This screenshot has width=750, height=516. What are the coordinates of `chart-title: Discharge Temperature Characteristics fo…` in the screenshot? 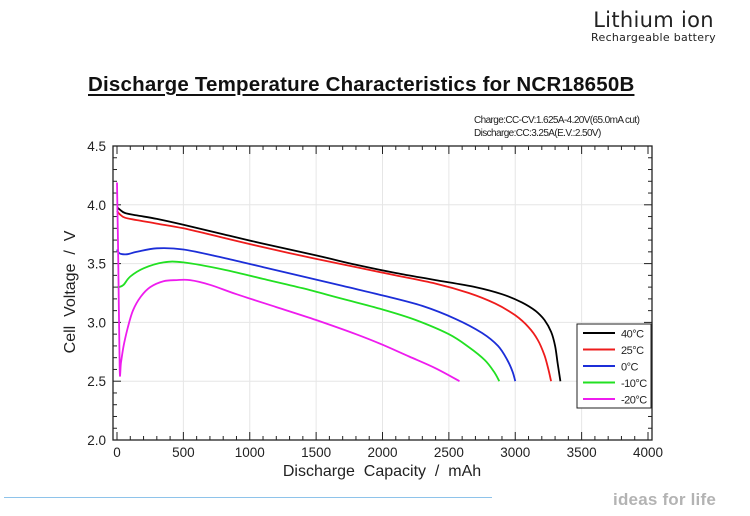 It's located at (361, 84).